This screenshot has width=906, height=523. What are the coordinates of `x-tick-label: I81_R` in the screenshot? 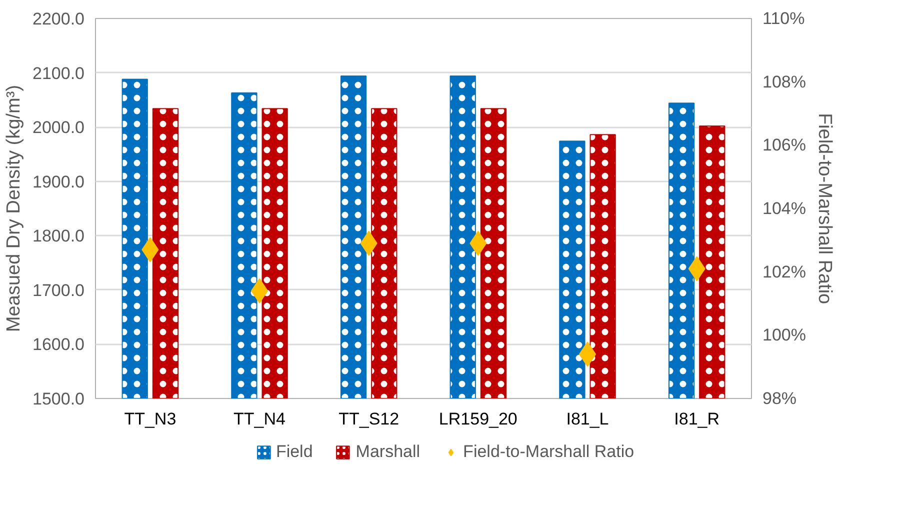 It's located at (697, 419).